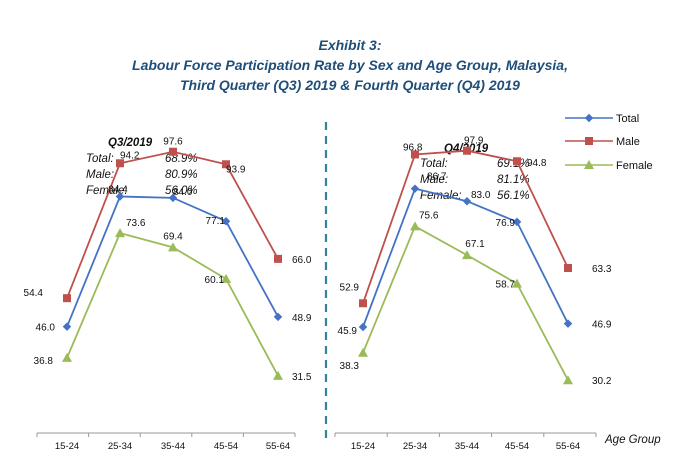 Image resolution: width=700 pixels, height=475 pixels. Describe the element at coordinates (118, 189) in the screenshot. I see `q3-data-label-total: 84.4` at that location.